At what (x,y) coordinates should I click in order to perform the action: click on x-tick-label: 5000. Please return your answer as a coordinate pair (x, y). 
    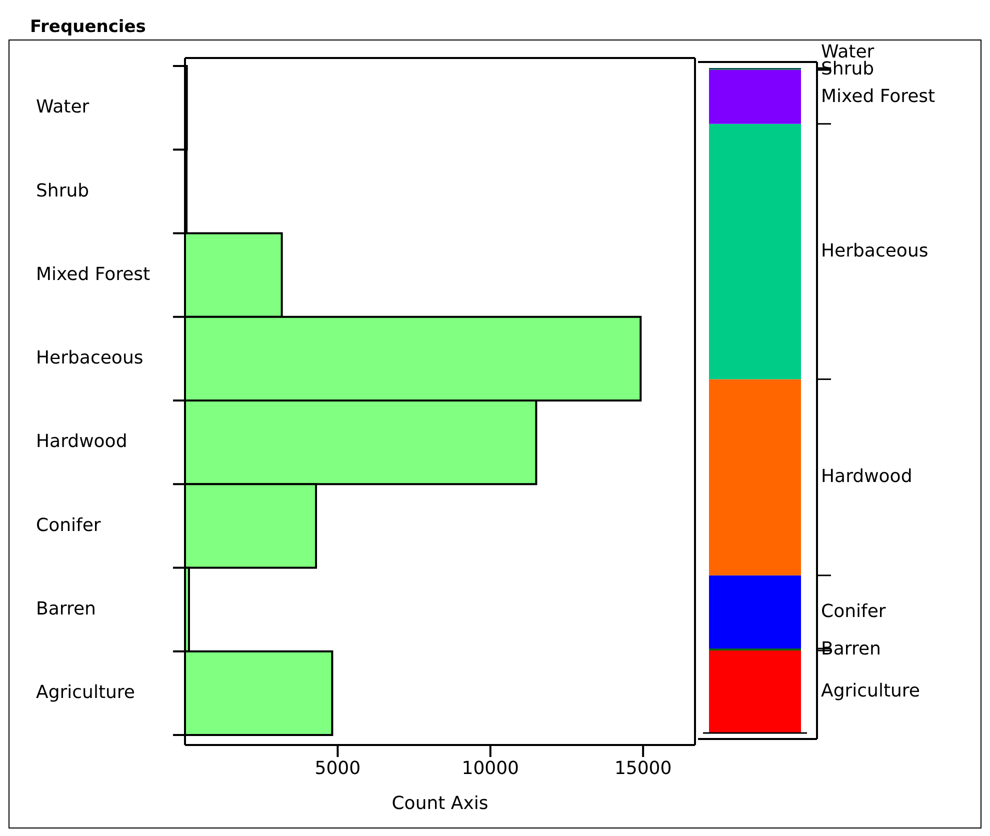
    Looking at the image, I should click on (337, 768).